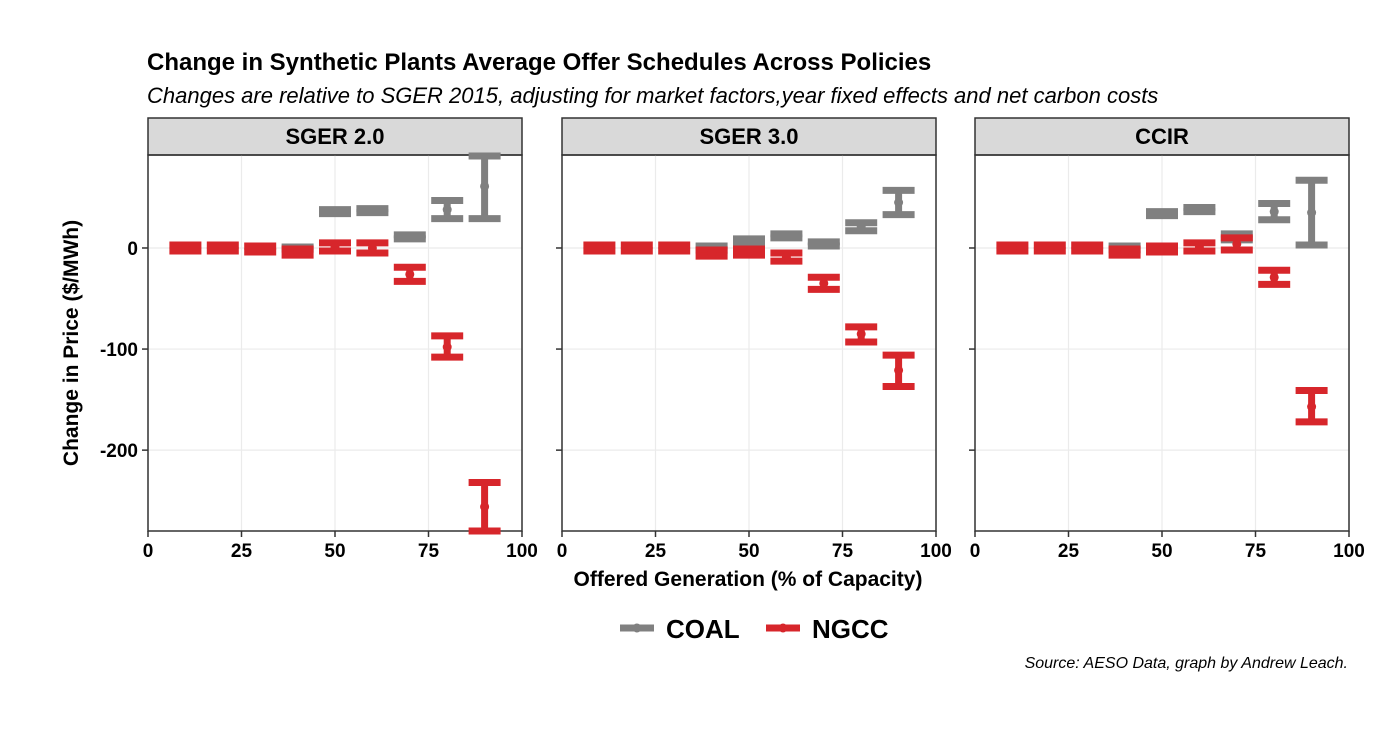  What do you see at coordinates (119, 350) in the screenshot?
I see `y-tick-label: -100` at bounding box center [119, 350].